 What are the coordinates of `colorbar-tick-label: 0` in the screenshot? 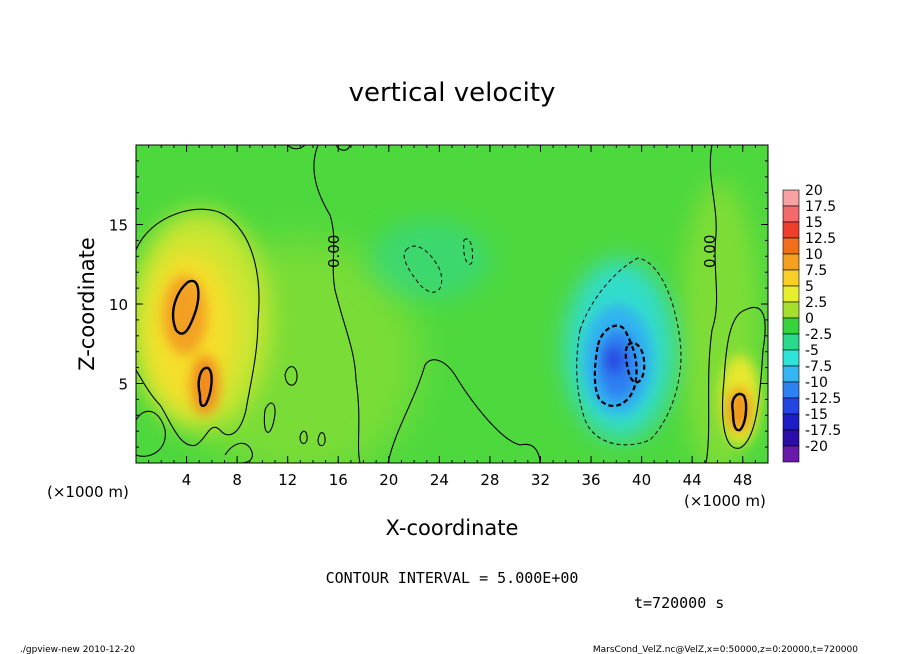 It's located at (809, 319).